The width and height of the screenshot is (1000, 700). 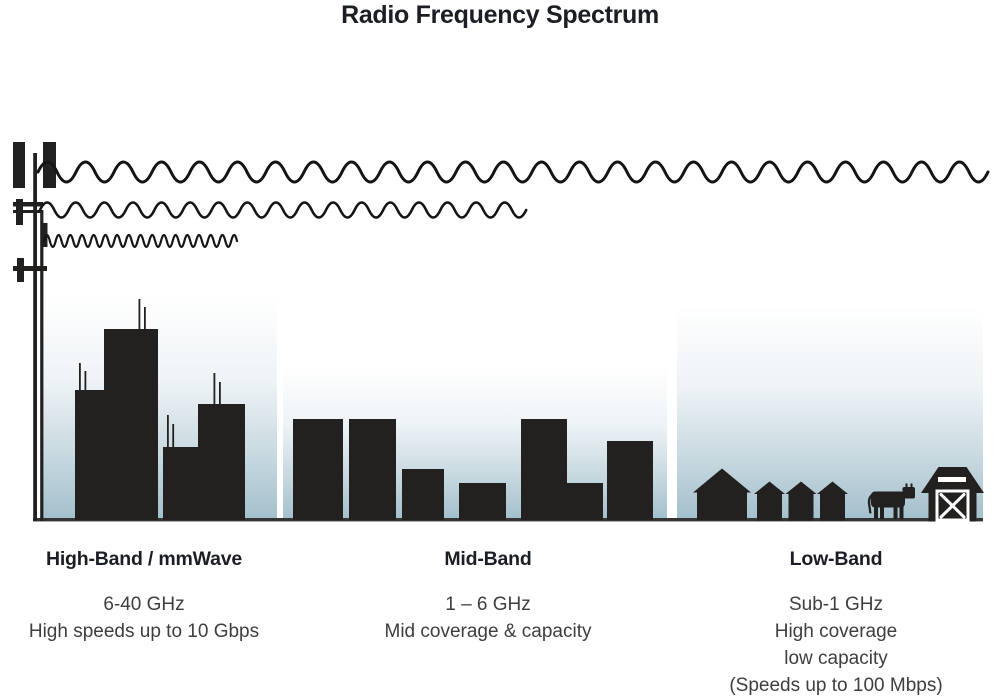 What do you see at coordinates (836, 658) in the screenshot?
I see `low-band-description: low capacity` at bounding box center [836, 658].